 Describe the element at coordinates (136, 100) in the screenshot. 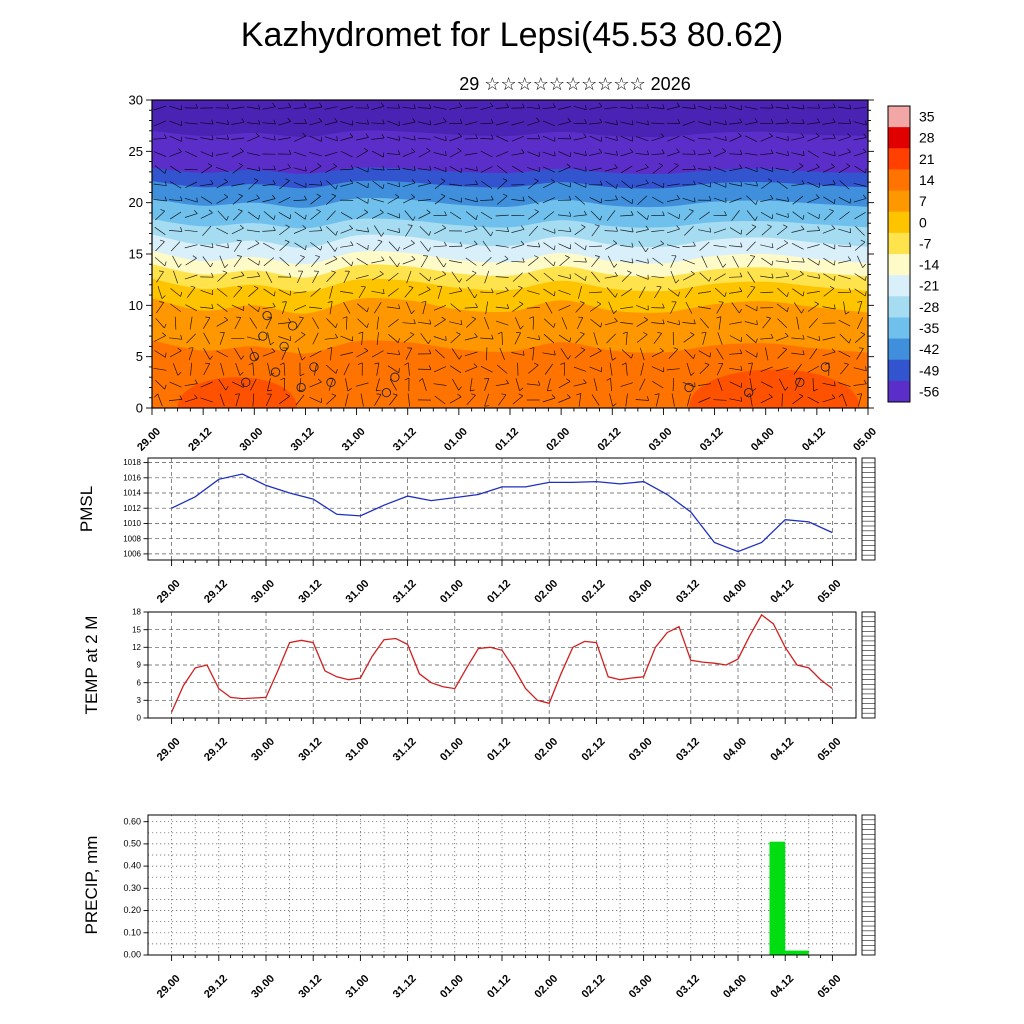

I see `svg-text: 30` at that location.